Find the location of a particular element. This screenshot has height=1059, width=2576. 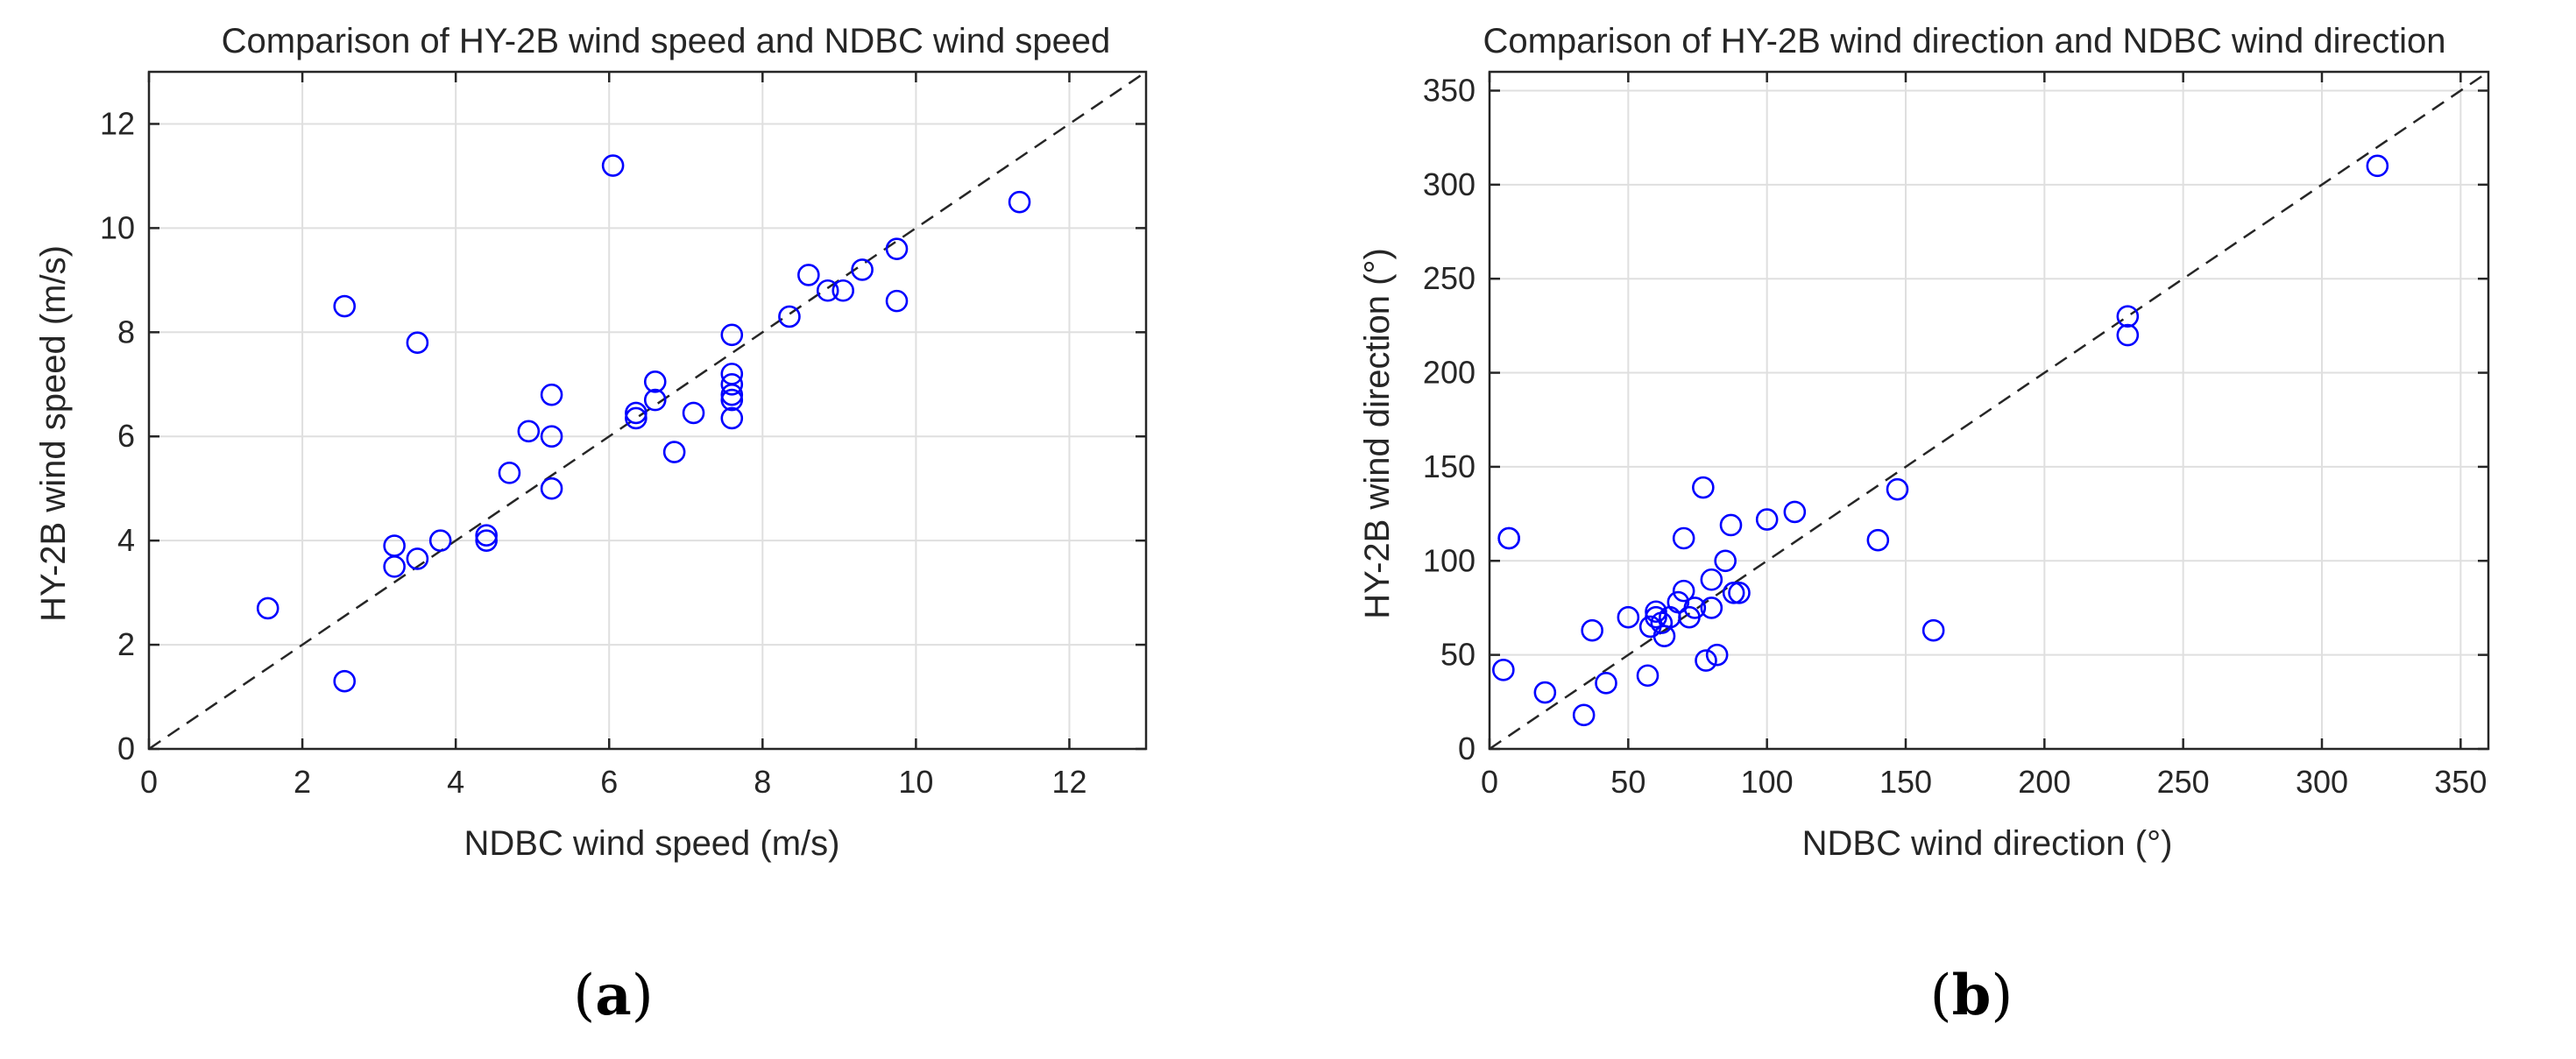

chart-b-ytick-label-3: 150 is located at coordinates (1449, 466).